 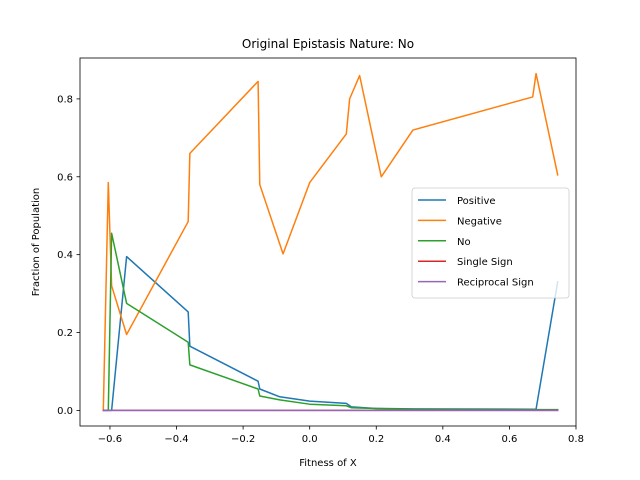 I want to click on legend-entry-label: No, so click(x=464, y=242).